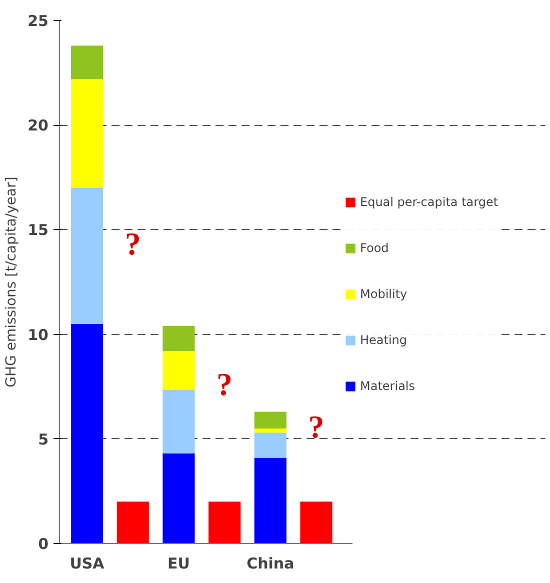 This screenshot has width=550, height=583. I want to click on legend-label: Food, so click(375, 248).